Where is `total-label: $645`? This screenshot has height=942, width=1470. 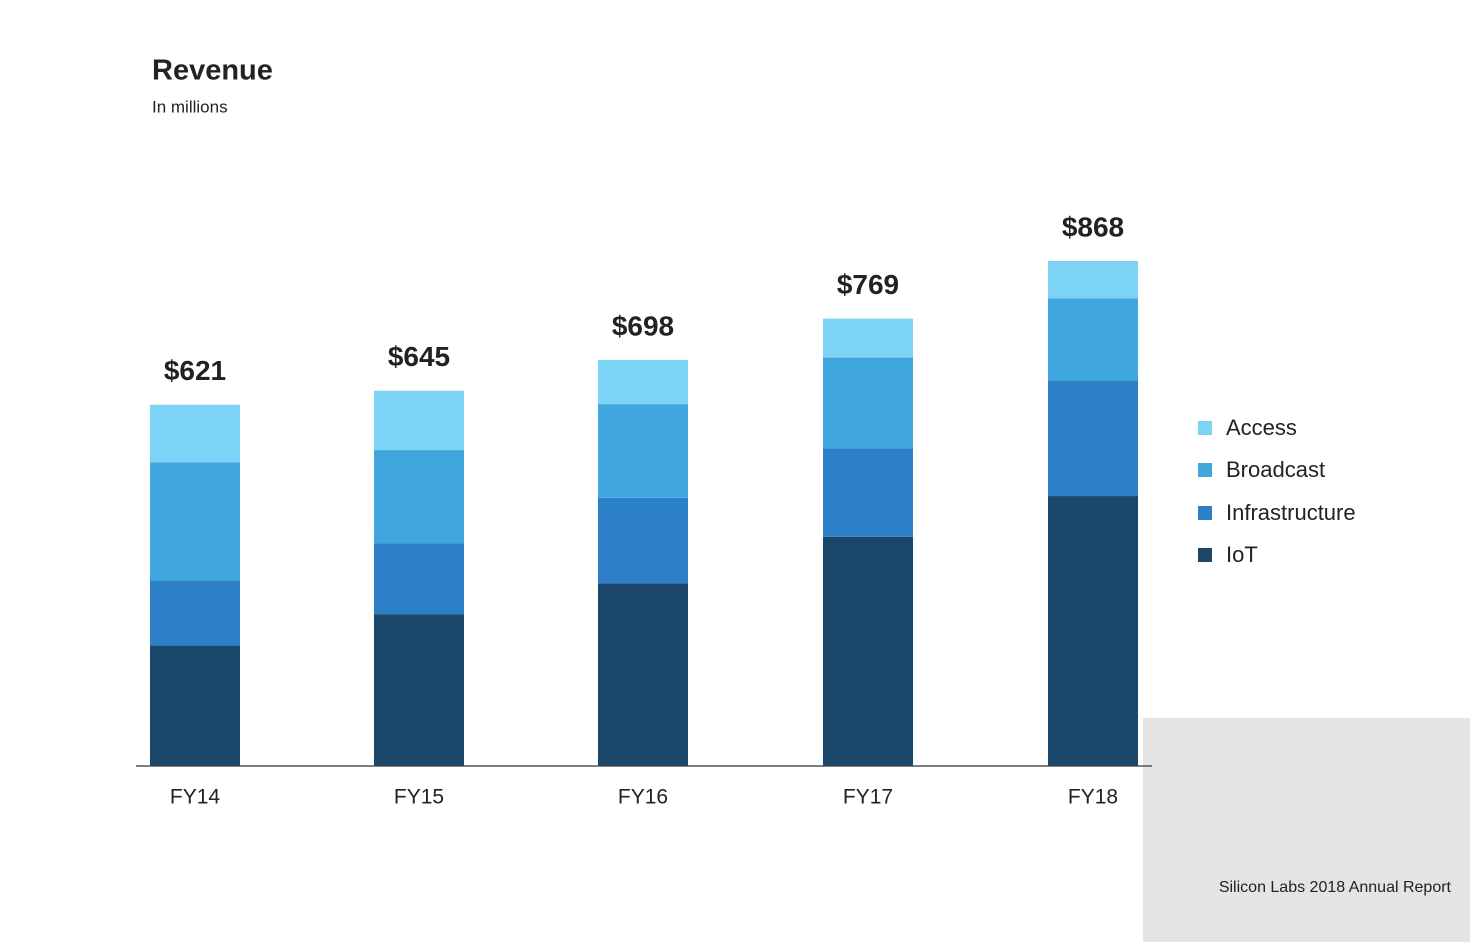
total-label: $645 is located at coordinates (419, 356).